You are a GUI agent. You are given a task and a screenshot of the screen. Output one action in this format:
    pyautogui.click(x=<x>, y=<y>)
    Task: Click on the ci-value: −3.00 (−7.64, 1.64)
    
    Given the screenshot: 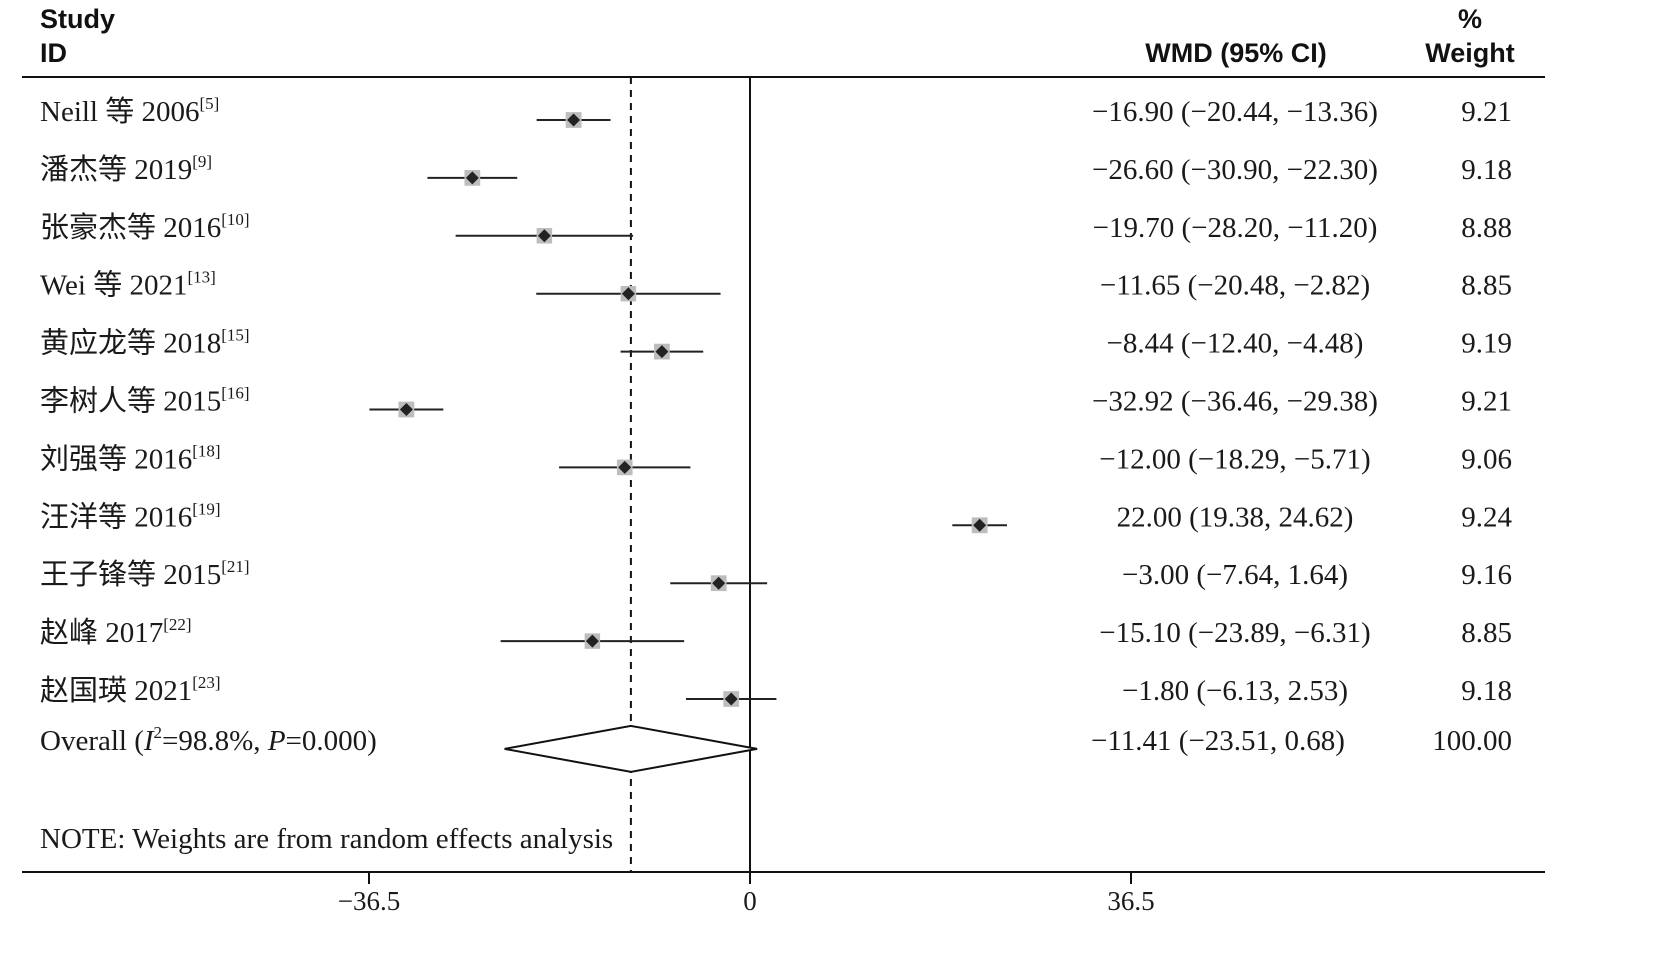 What is the action you would take?
    pyautogui.click(x=1235, y=575)
    